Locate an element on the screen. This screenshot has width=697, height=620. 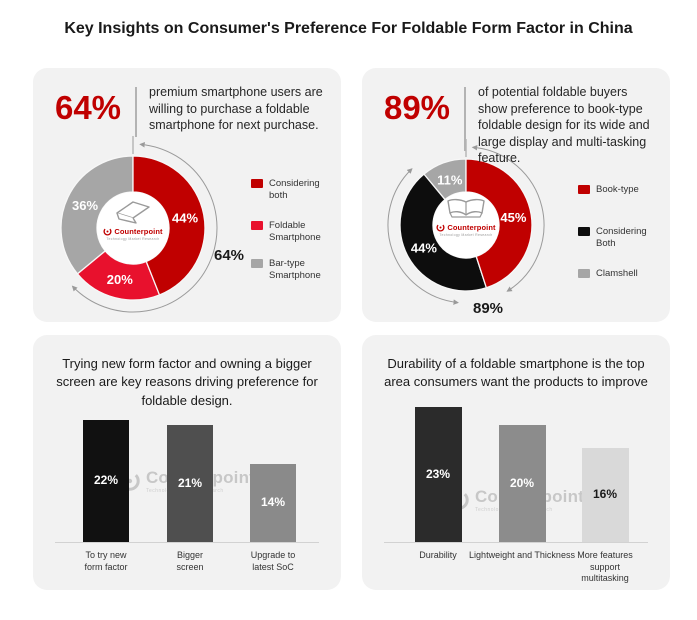
donut-total-label: 64% is located at coordinates (229, 255).